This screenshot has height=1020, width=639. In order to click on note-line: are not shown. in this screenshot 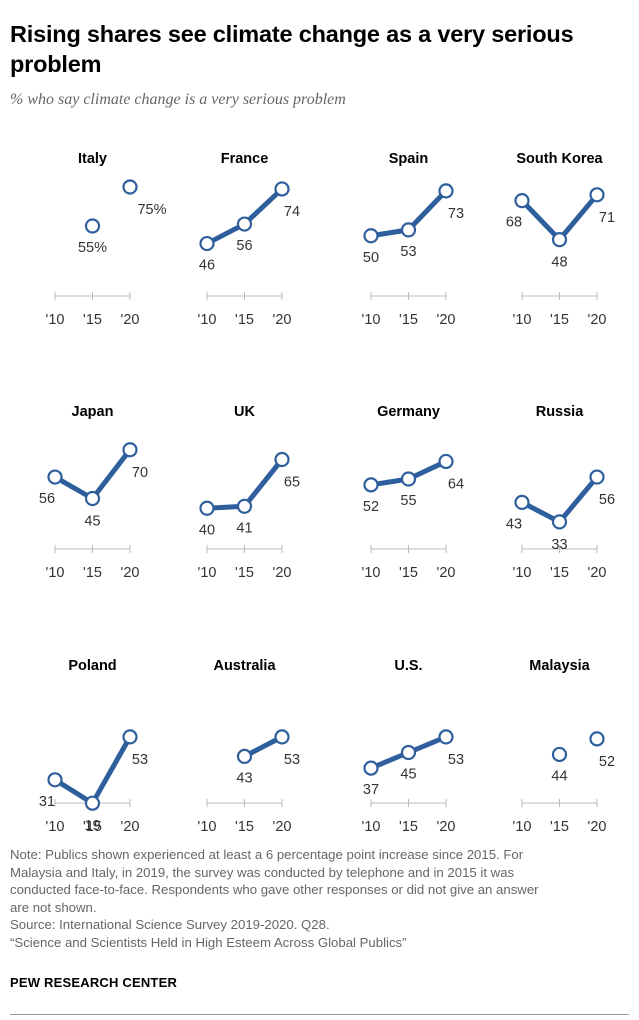, I will do `click(53, 907)`.